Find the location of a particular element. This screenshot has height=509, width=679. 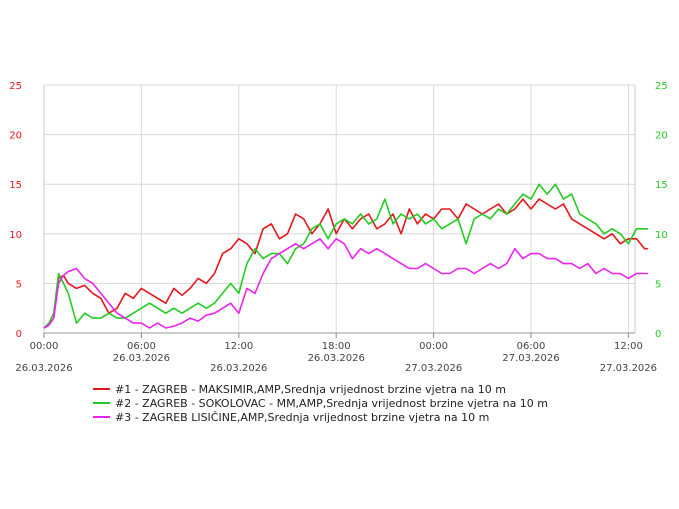

right-y-tick-label: 5 is located at coordinates (658, 284).